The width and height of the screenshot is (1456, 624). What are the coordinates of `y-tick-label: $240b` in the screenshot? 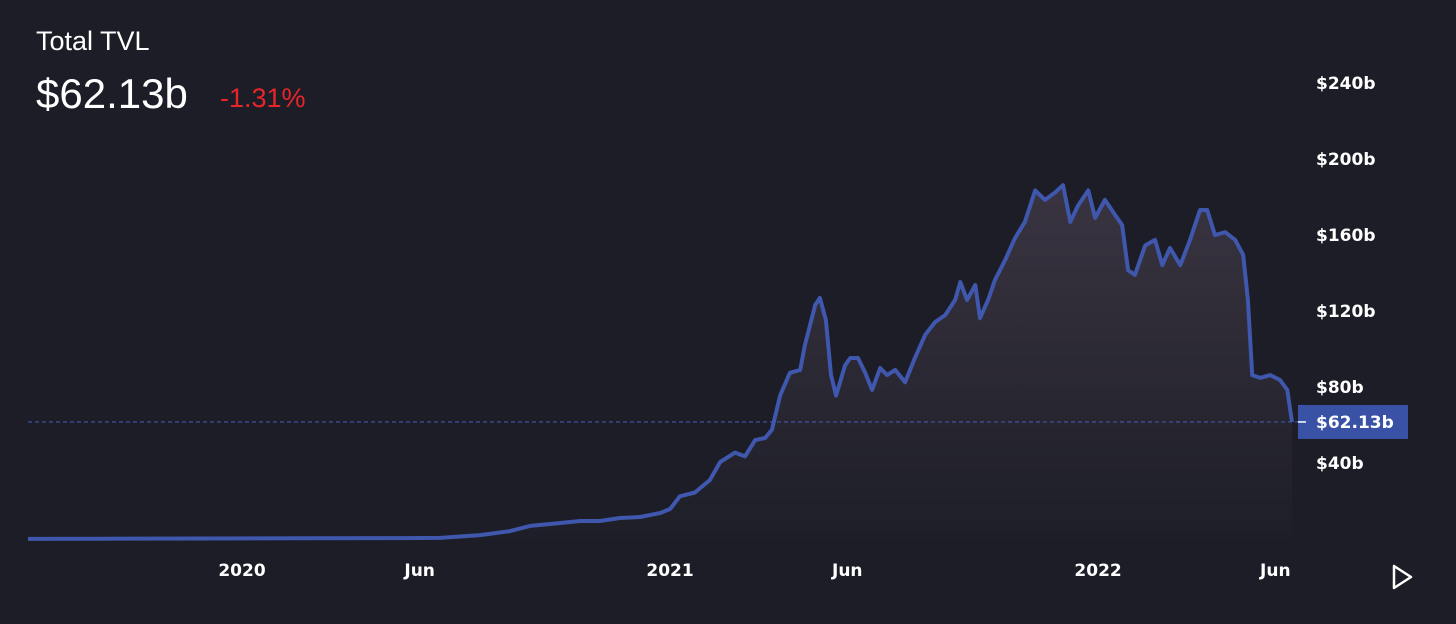 It's located at (1345, 84).